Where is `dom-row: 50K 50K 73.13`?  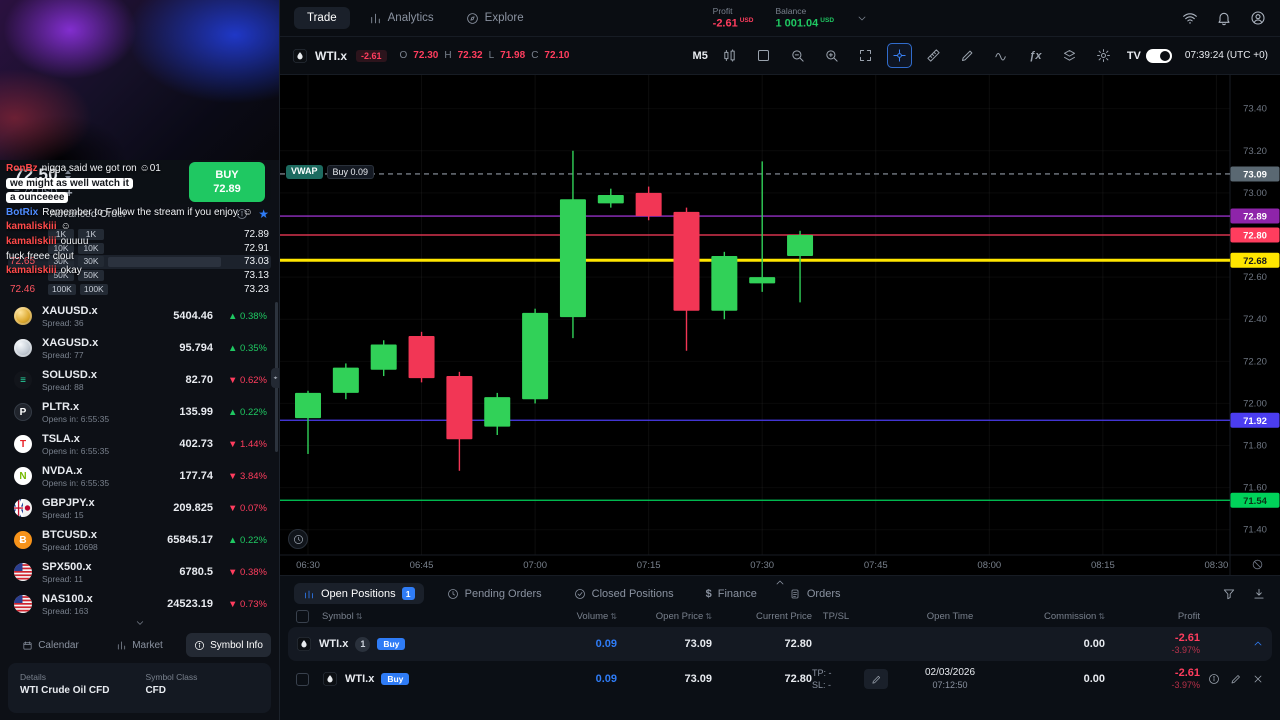 dom-row: 50K 50K 73.13 is located at coordinates (139, 276).